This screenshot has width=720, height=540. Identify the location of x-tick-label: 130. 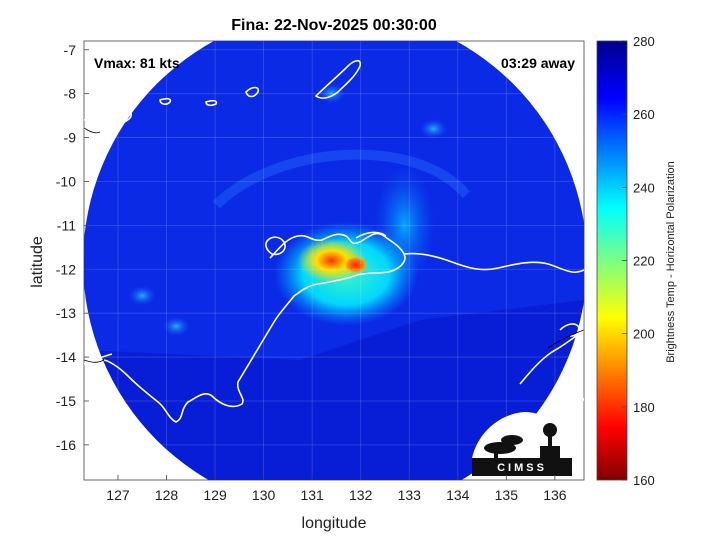
(264, 495).